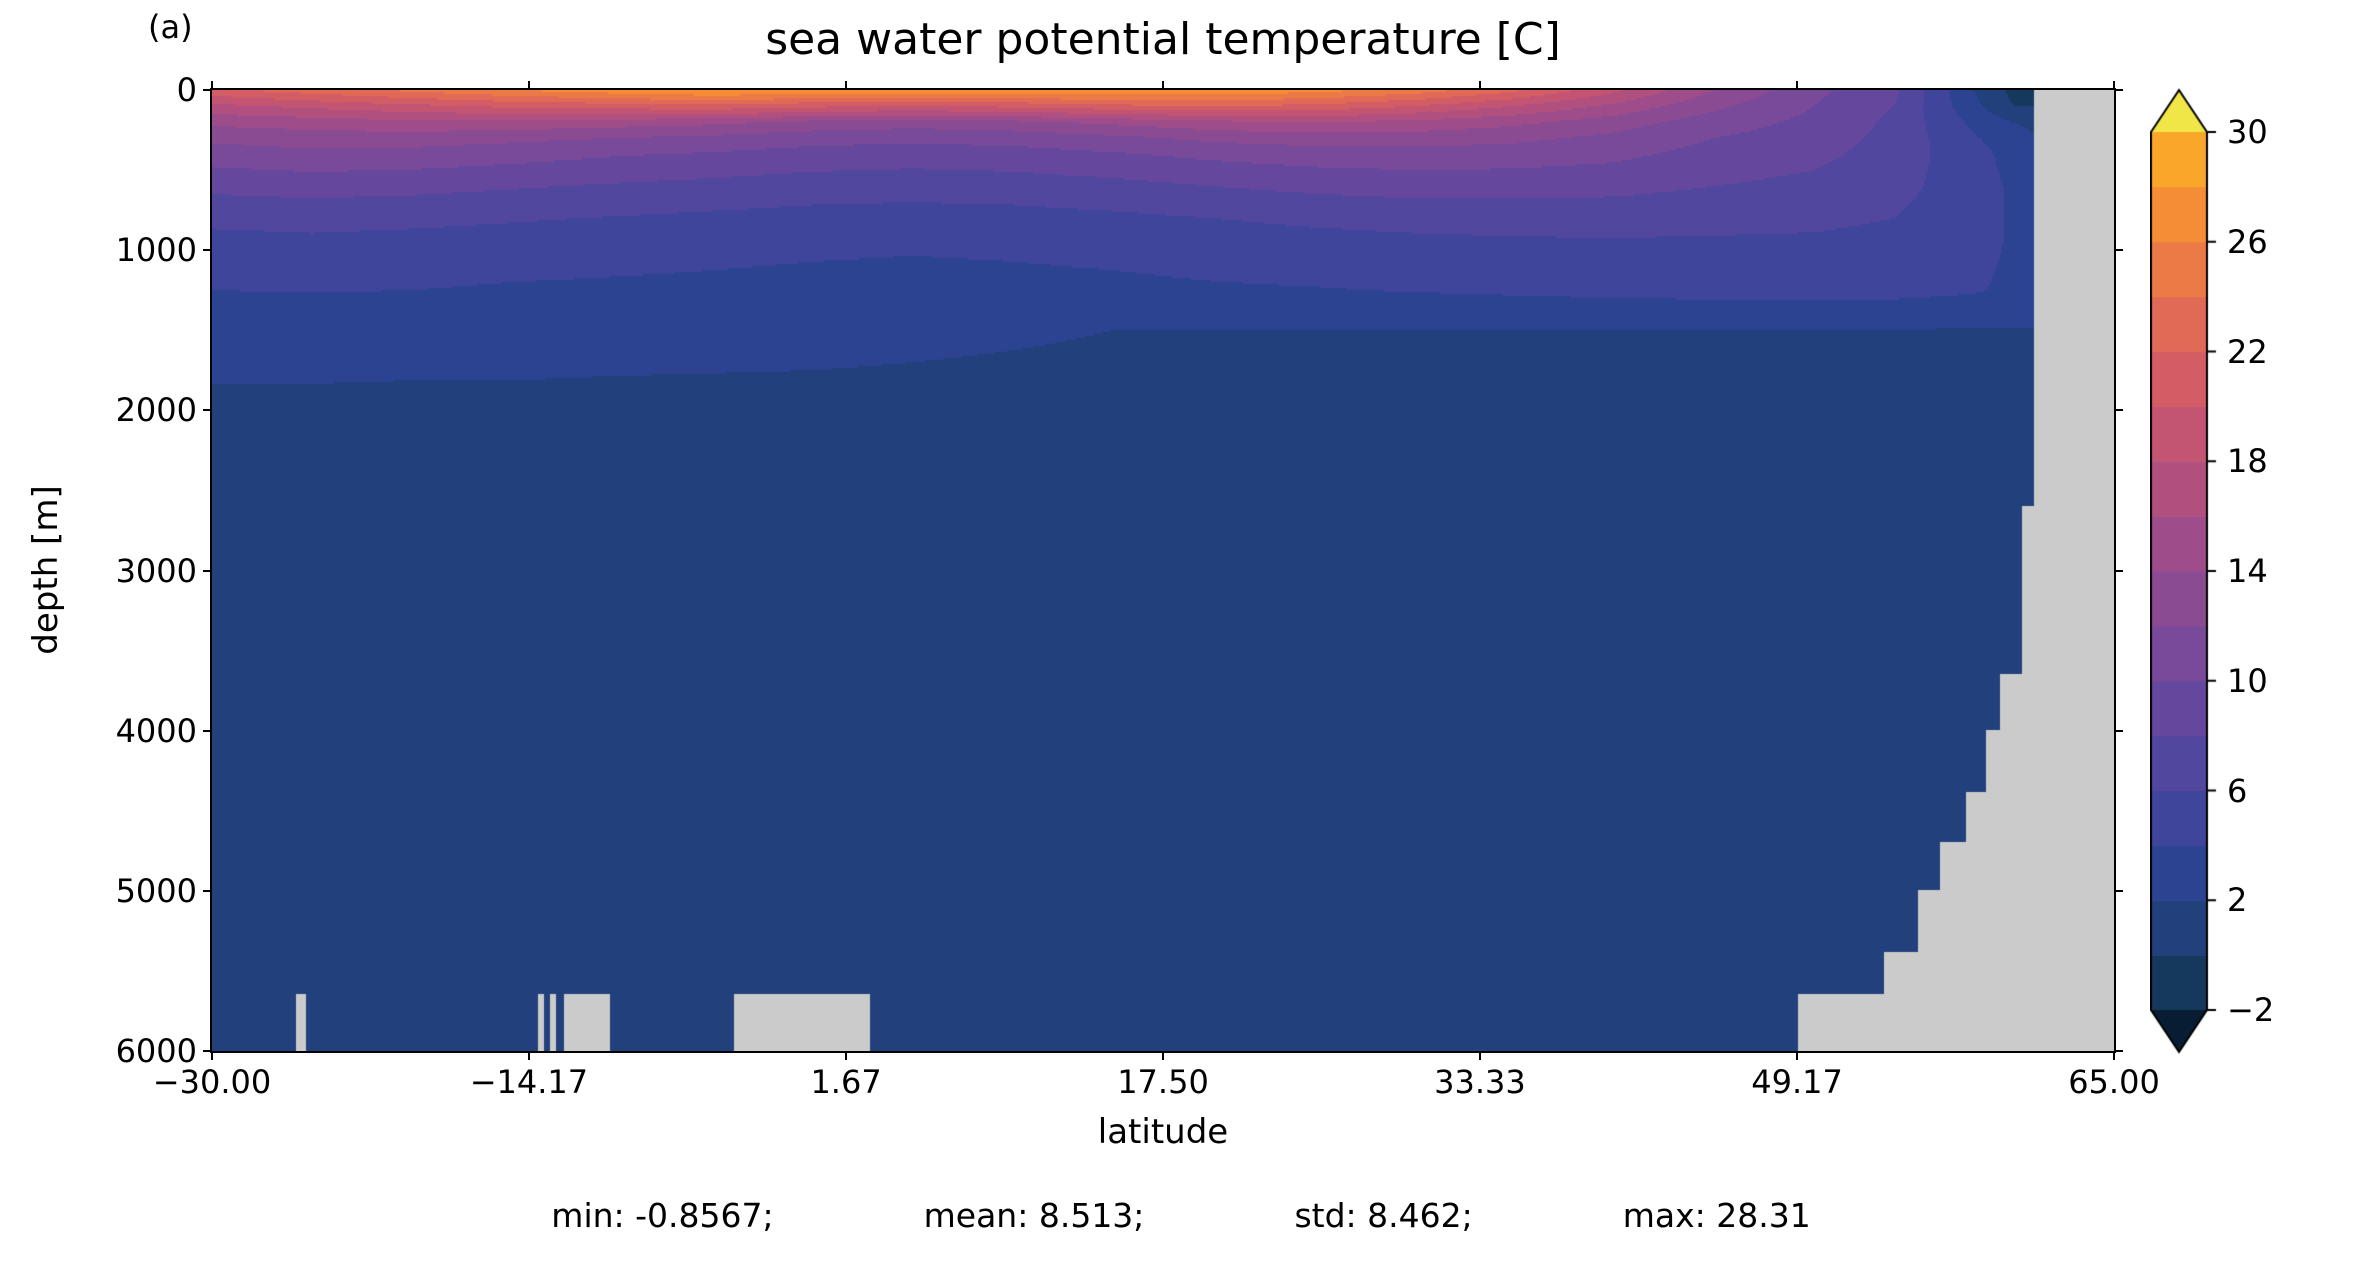 The height and width of the screenshot is (1263, 2362). Describe the element at coordinates (2114, 1082) in the screenshot. I see `x-tick-label: 65.00` at that location.